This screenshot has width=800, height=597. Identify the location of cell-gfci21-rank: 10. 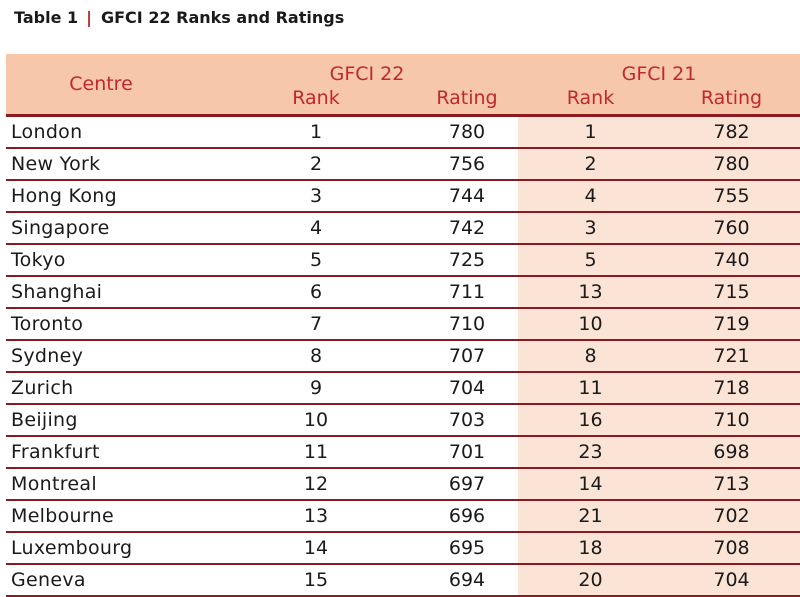
(590, 323).